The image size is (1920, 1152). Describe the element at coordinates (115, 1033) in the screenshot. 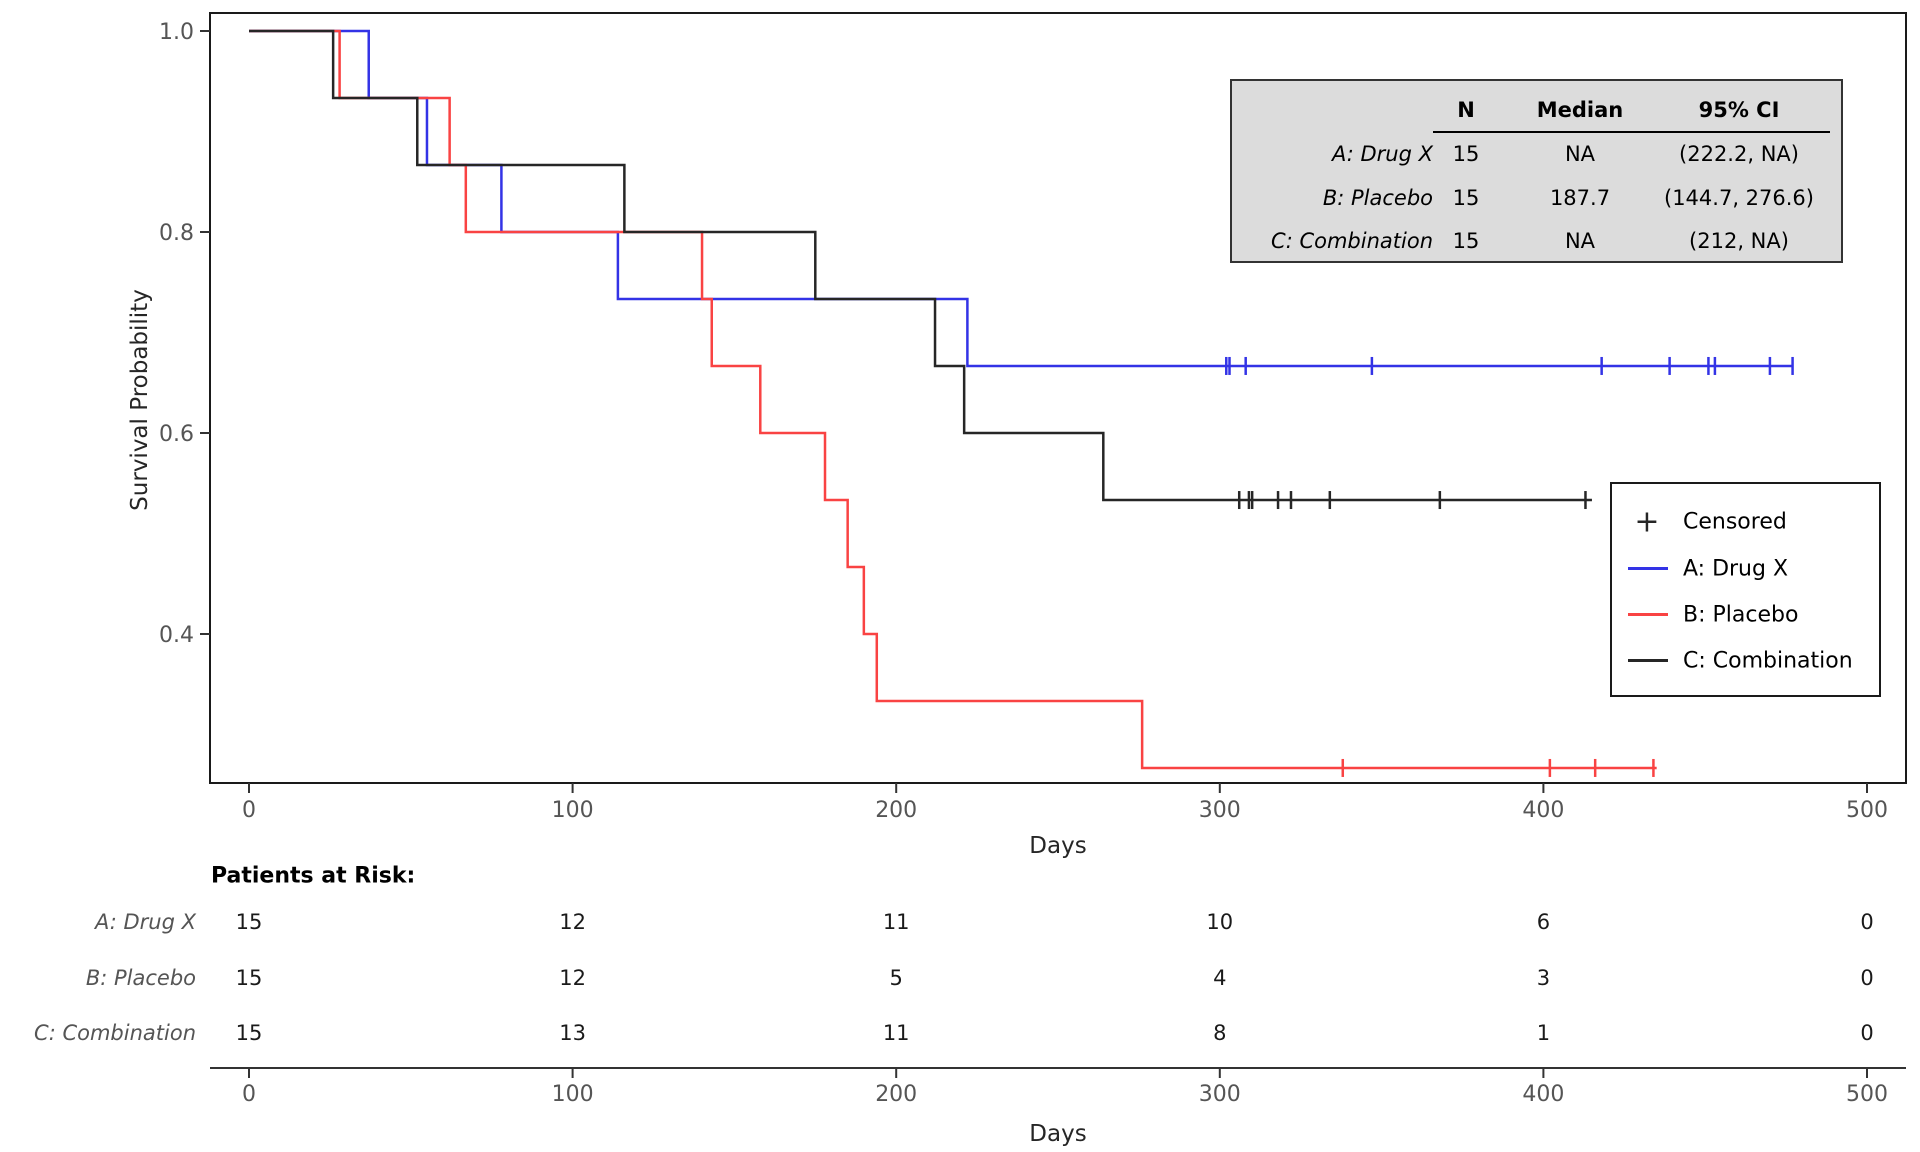

I see `risk-row-label: C: Combination` at that location.